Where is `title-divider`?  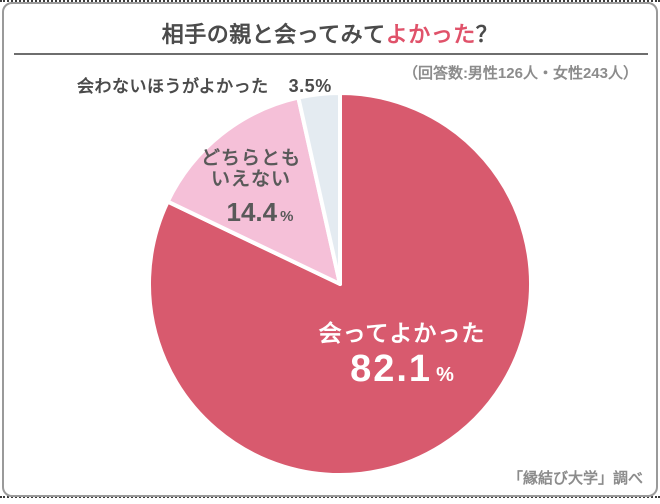
title-divider is located at coordinates (331, 54).